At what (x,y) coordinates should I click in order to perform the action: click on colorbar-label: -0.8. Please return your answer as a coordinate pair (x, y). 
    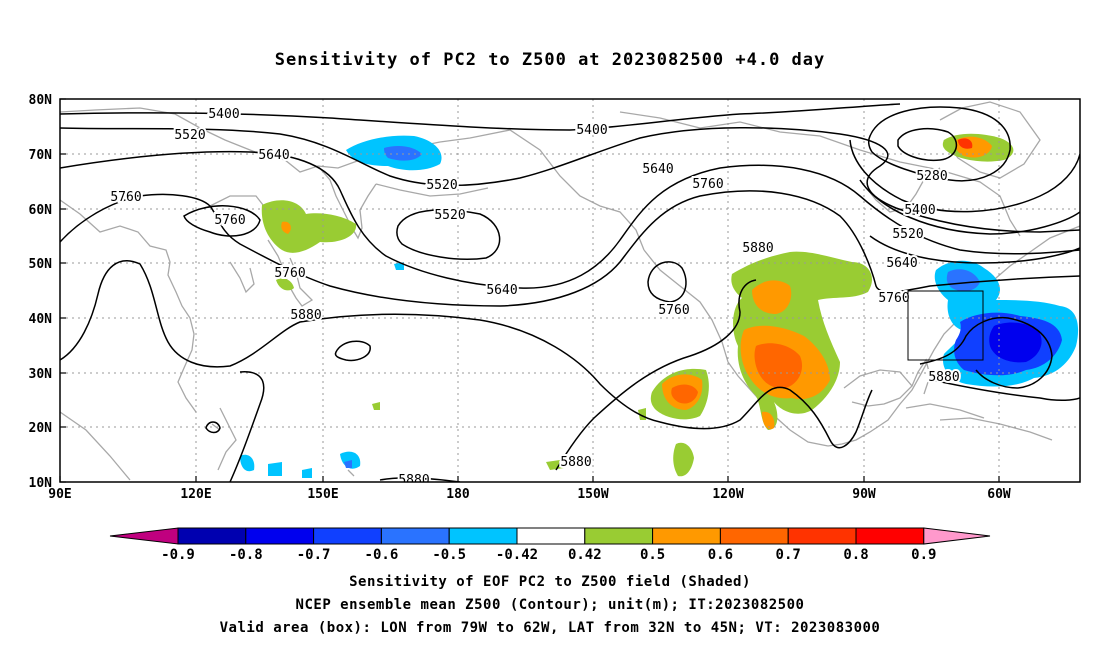
    Looking at the image, I should click on (246, 555).